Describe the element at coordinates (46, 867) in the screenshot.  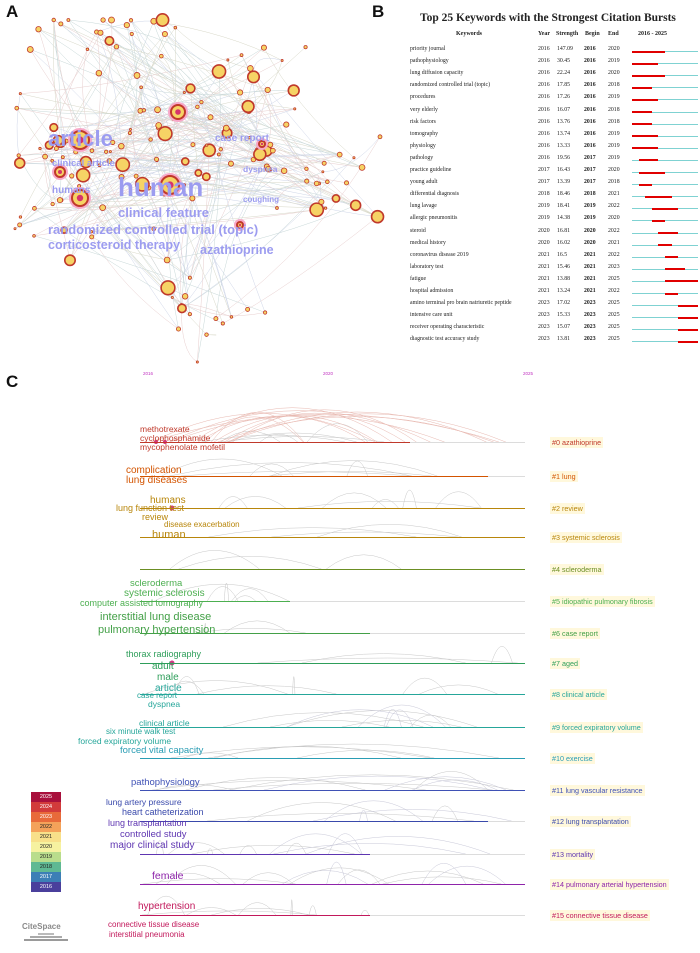
I see `legend-year-2018: 2018` at that location.